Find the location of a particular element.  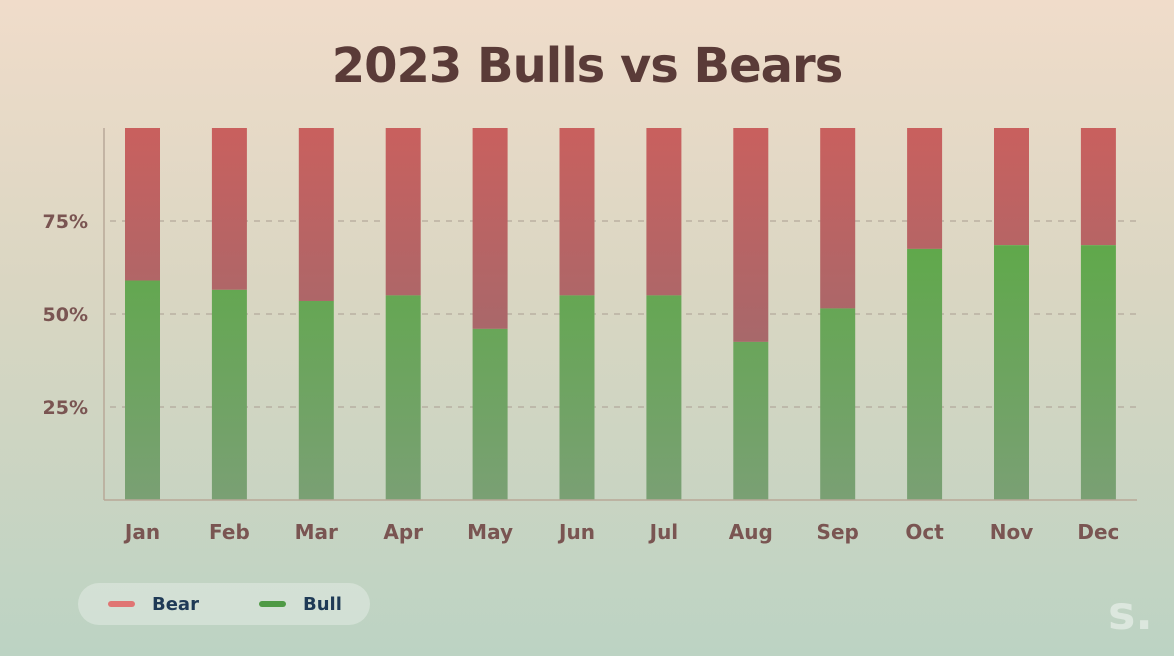

bar-bull-jul is located at coordinates (664, 397).